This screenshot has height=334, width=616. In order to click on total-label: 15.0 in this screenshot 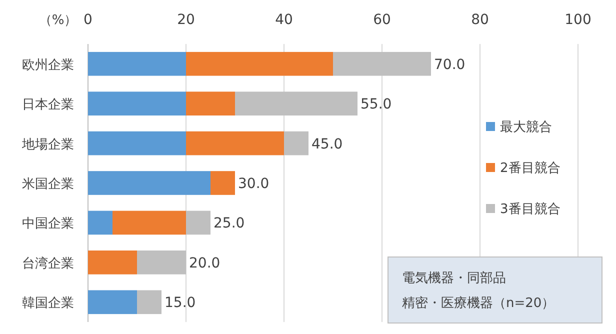, I will do `click(180, 303)`.